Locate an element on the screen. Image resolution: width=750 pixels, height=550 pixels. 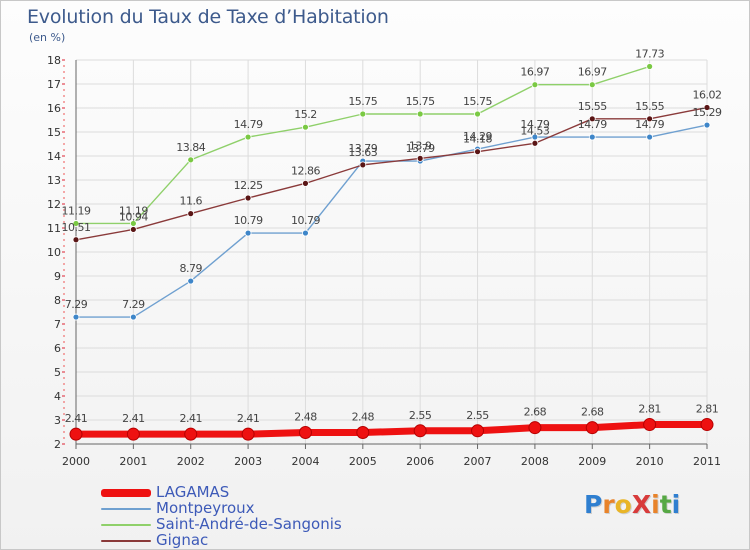
y-tick-label: 6 is located at coordinates (57, 348).